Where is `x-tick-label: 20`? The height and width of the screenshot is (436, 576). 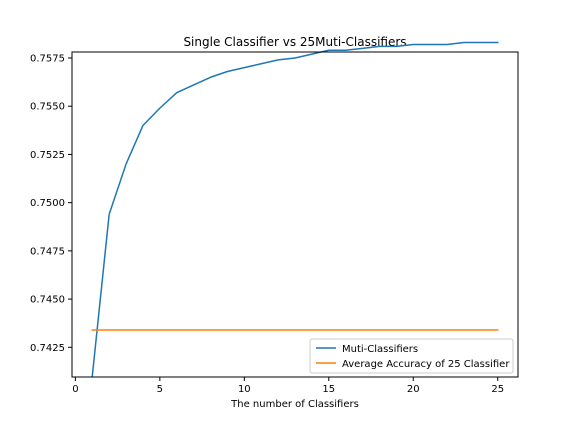
x-tick-label: 20 is located at coordinates (413, 389).